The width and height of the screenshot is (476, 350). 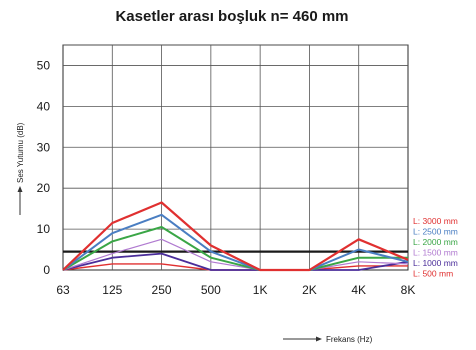 I want to click on x-tick-label: 2K, so click(x=309, y=290).